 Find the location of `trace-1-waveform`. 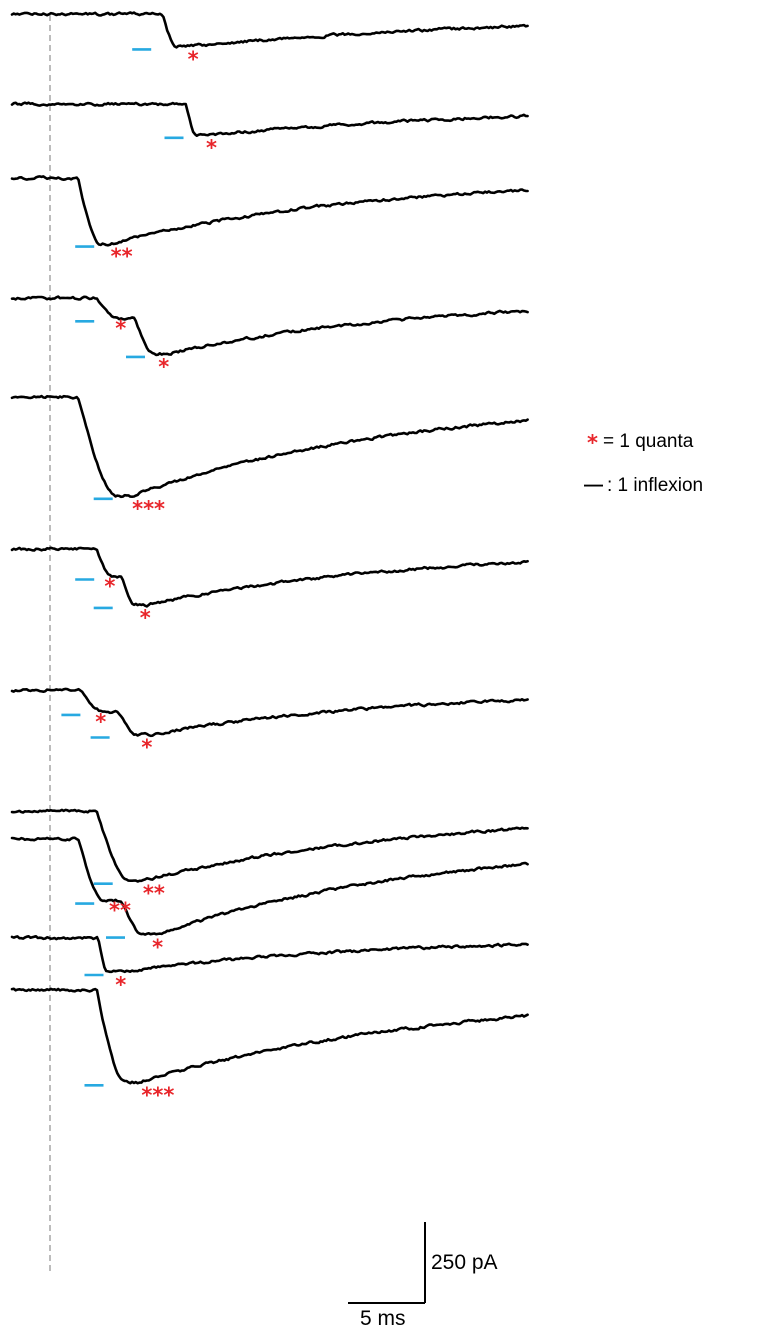

trace-1-waveform is located at coordinates (269, 30).